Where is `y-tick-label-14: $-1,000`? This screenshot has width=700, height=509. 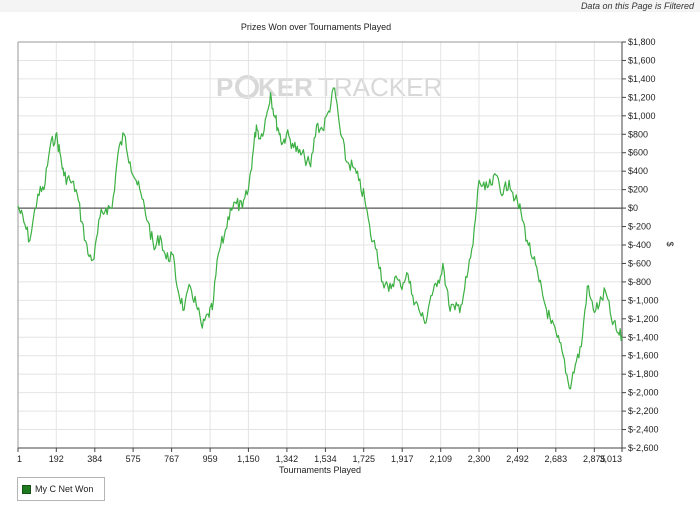 y-tick-label-14: $-1,000 is located at coordinates (643, 300).